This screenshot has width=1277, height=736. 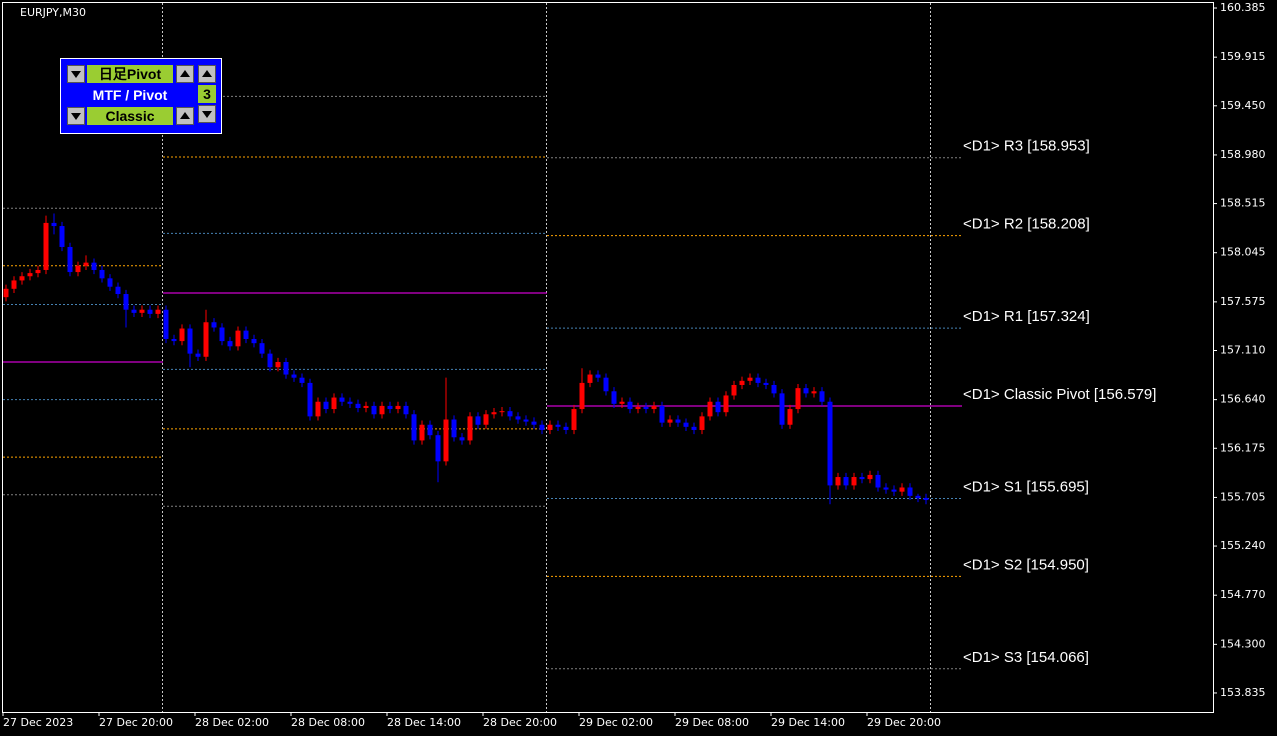 What do you see at coordinates (1243, 399) in the screenshot?
I see `y-tick-label: 156.640` at bounding box center [1243, 399].